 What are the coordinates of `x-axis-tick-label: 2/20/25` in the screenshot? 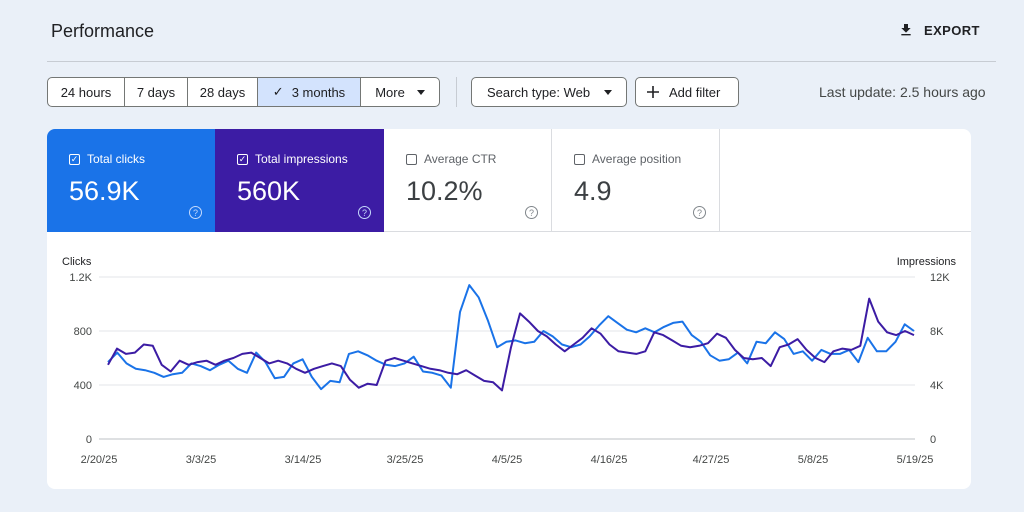 It's located at (99, 460).